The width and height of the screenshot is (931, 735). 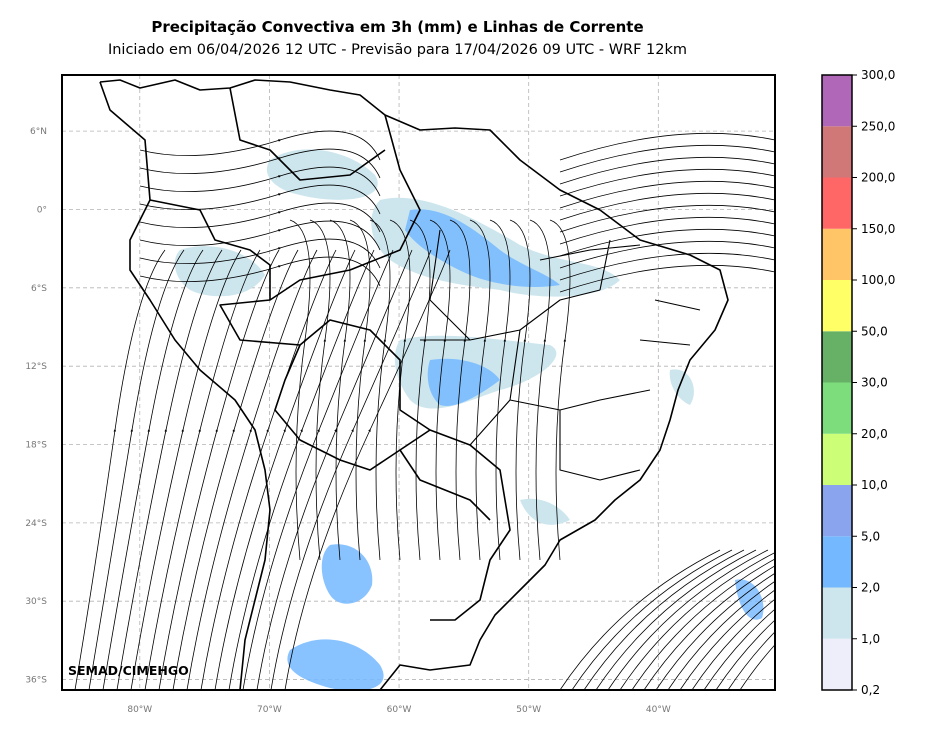 What do you see at coordinates (749, 599) in the screenshot?
I see `precip-atlantic` at bounding box center [749, 599].